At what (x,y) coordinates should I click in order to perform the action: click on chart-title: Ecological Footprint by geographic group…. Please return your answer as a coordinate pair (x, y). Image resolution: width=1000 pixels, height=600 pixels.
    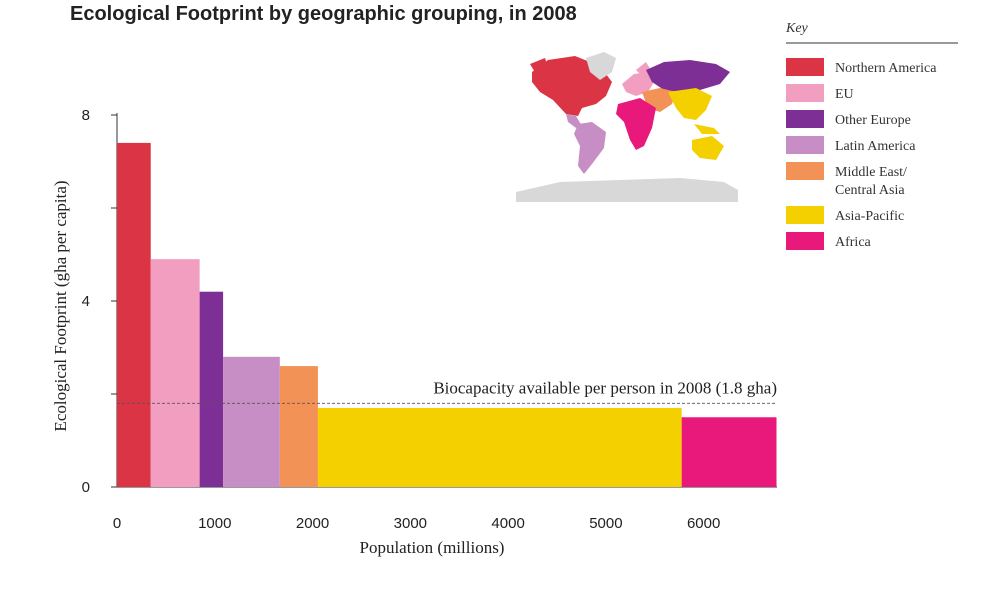
    Looking at the image, I should click on (323, 14).